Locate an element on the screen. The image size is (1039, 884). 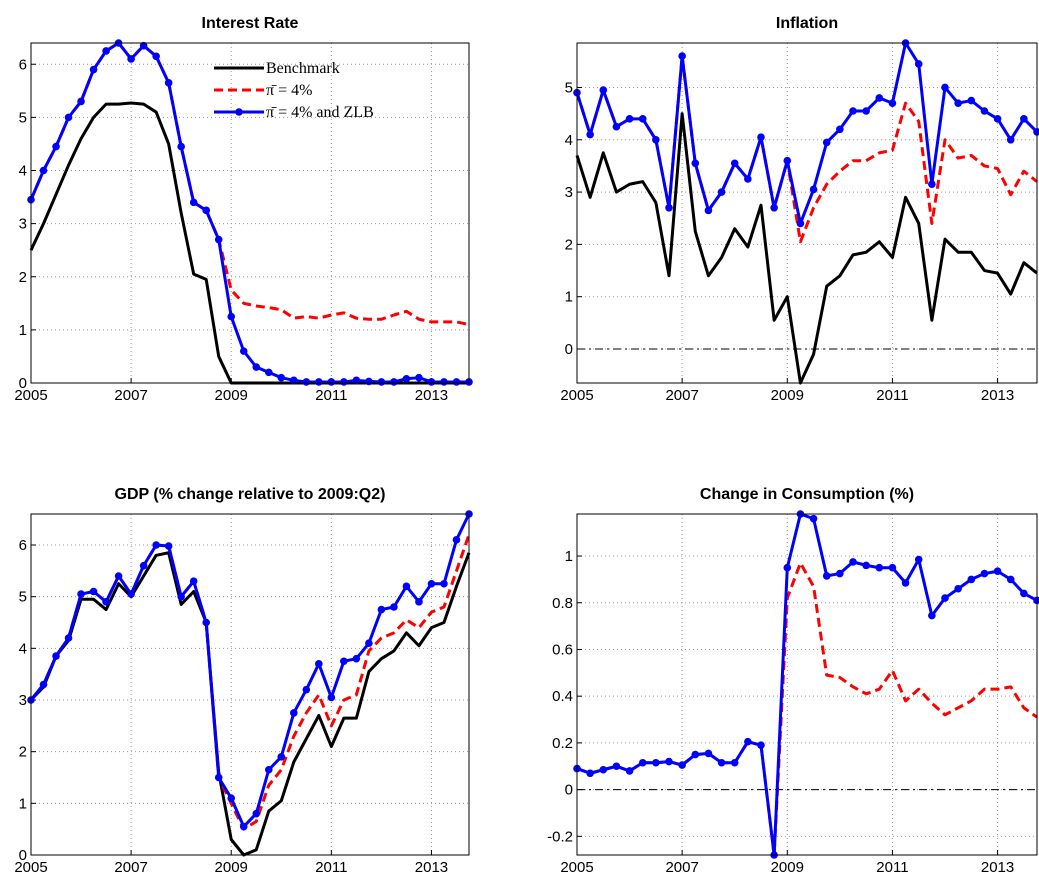
y-tick-label: 0.4 is located at coordinates (562, 696).